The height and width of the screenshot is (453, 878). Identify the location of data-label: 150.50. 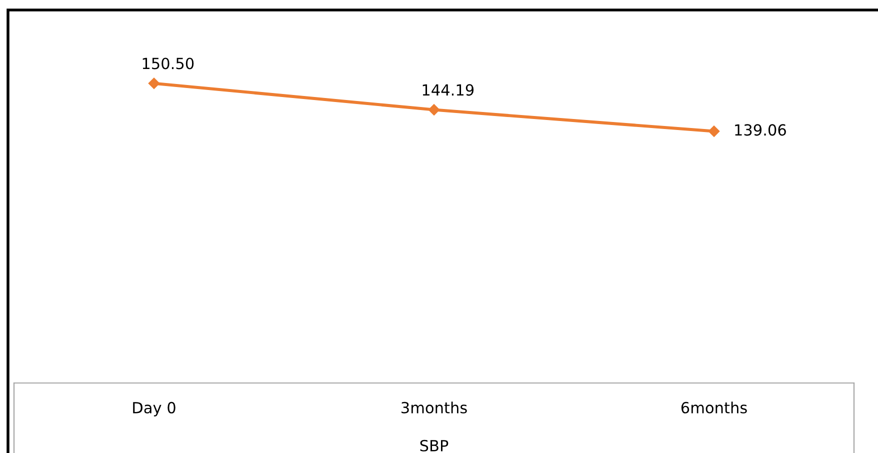
(168, 64).